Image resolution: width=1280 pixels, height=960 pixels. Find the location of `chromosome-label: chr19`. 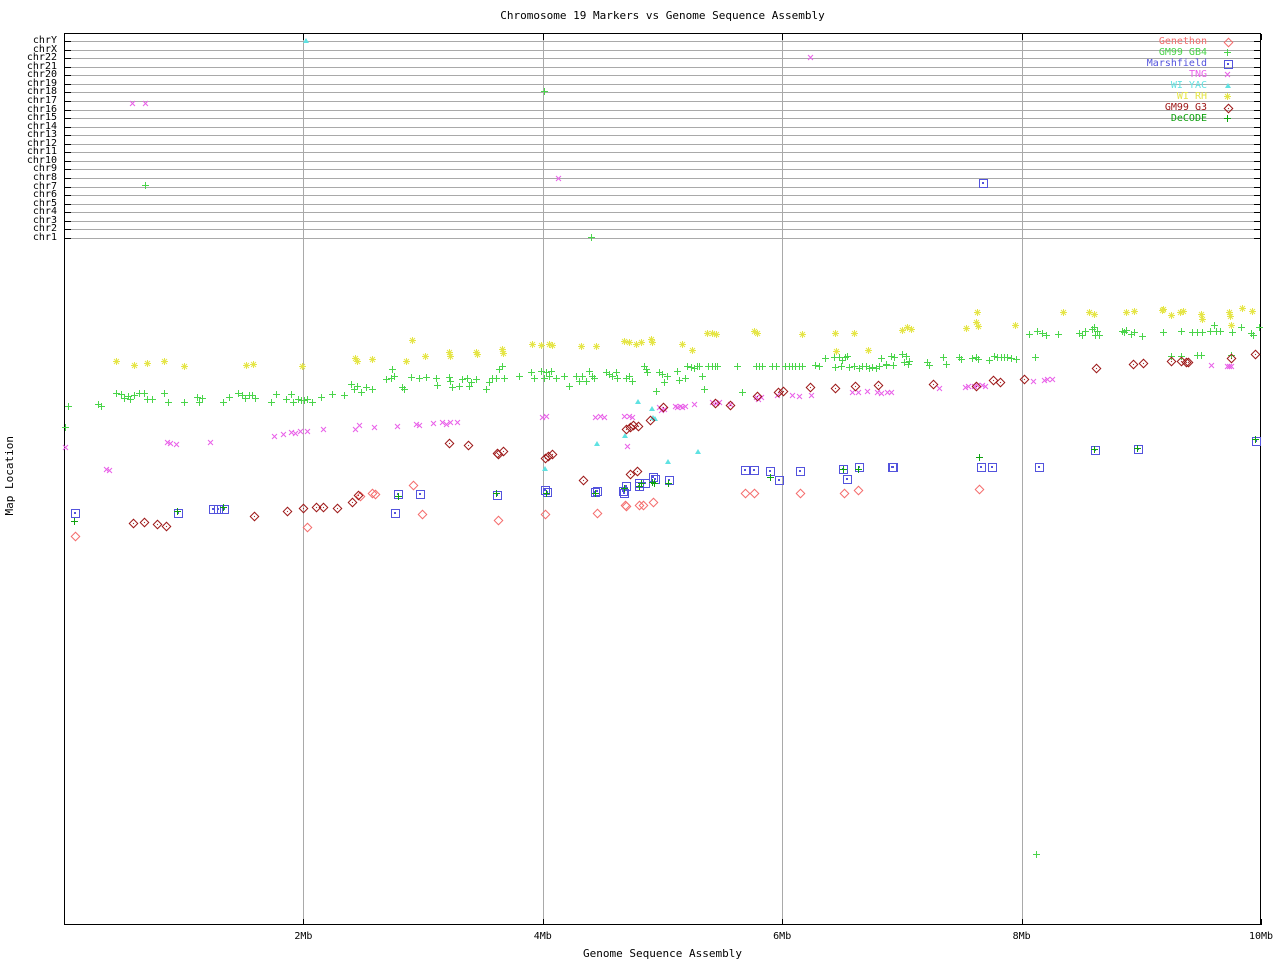

chromosome-label: chr19 is located at coordinates (41, 83).